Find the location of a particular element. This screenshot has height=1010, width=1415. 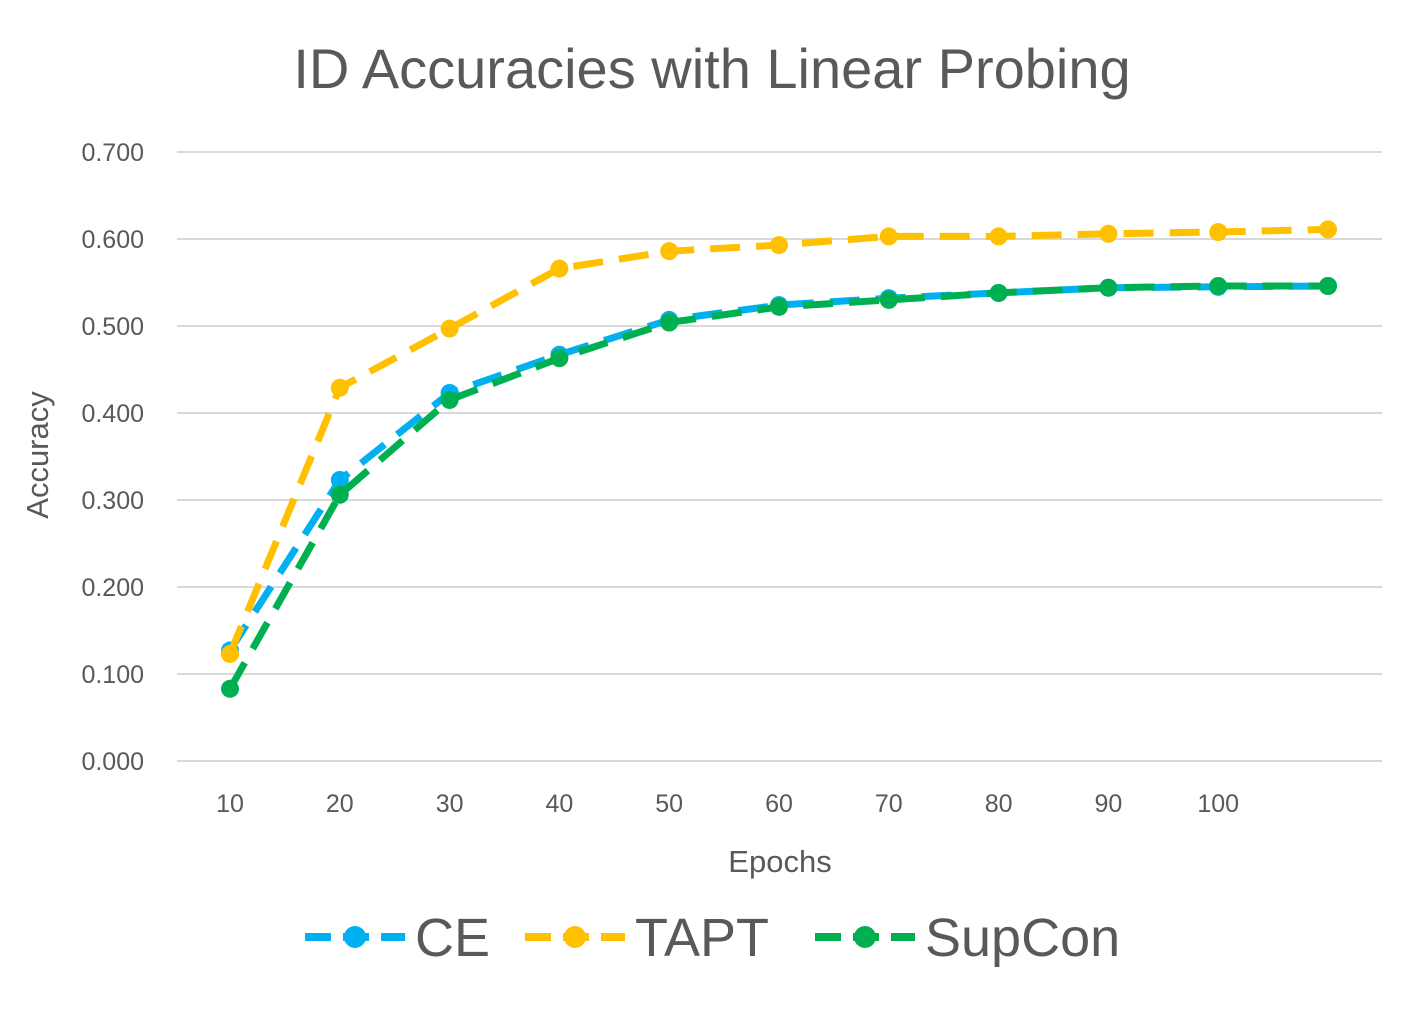

x-axis-ticks: 10 20 30 40 50 60 70 80 90 100 is located at coordinates (727, 804).